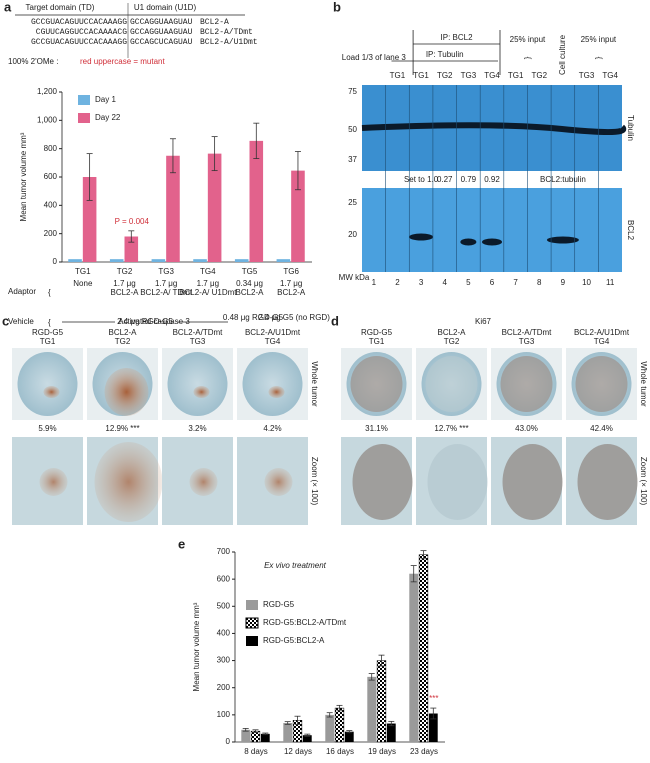 The image size is (650, 763). Describe the element at coordinates (492, 282) in the screenshot. I see `lane-number: 6` at that location.